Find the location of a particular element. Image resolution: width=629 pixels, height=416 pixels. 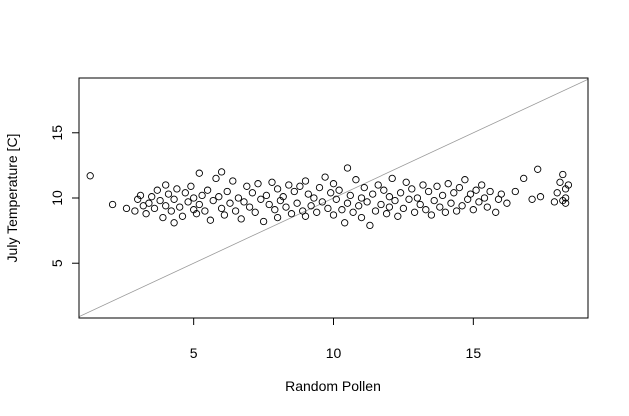

x-tick-label: 5 is located at coordinates (194, 353).